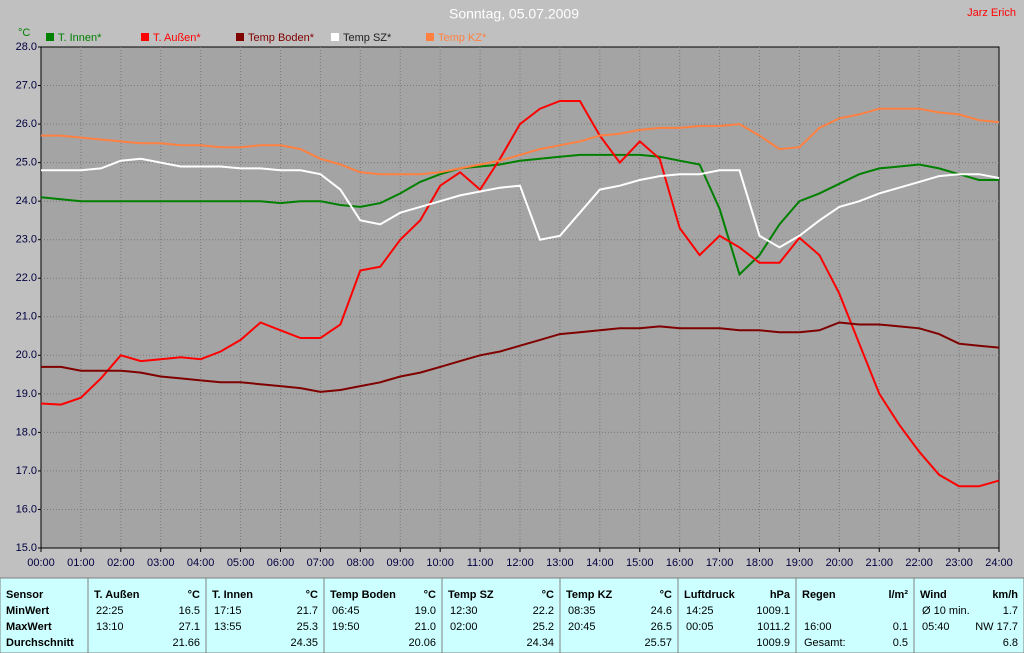 This screenshot has height=653, width=1024. I want to click on y-tick-label: 20.0, so click(26, 355).